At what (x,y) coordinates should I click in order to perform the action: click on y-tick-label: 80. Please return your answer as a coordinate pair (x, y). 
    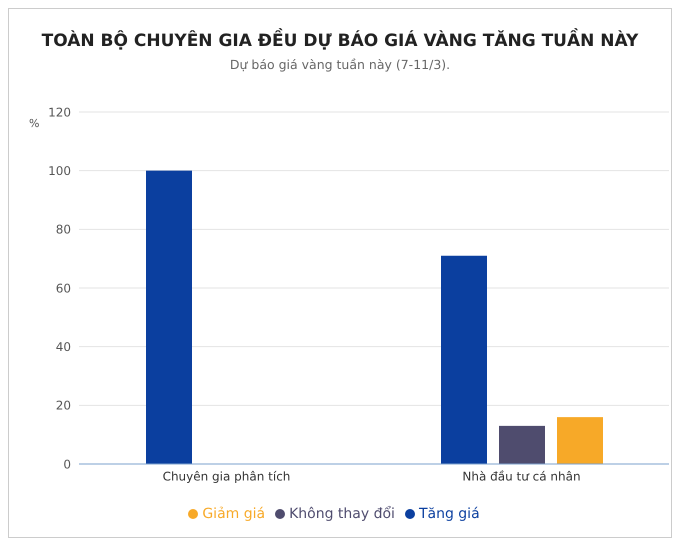
    Looking at the image, I should click on (63, 229).